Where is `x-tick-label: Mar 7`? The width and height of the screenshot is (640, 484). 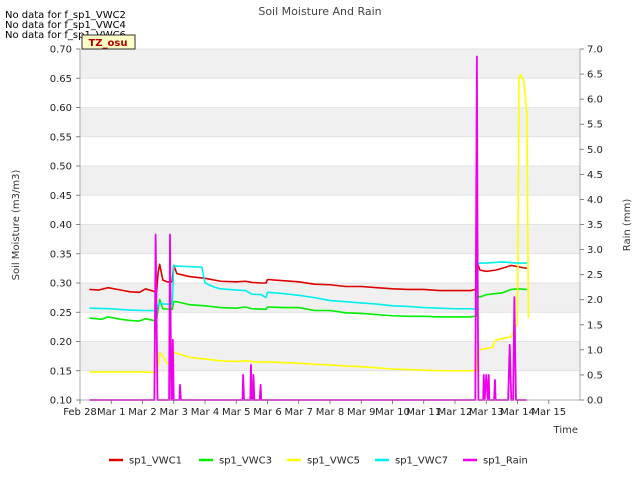
x-tick-label: Mar 7 is located at coordinates (299, 412).